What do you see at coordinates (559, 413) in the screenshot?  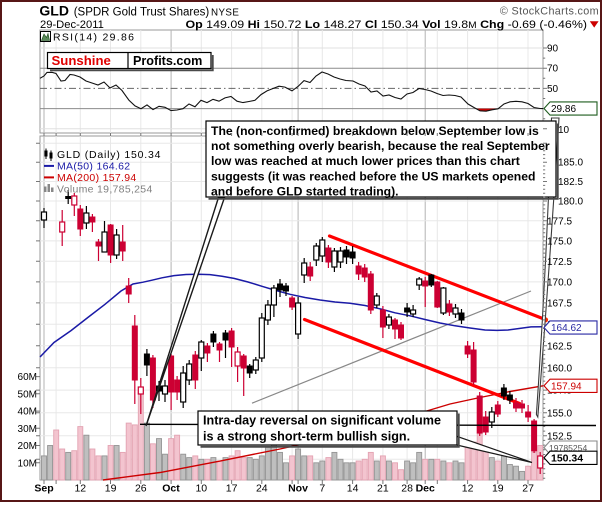 I see `svg-text: 155.0` at bounding box center [559, 413].